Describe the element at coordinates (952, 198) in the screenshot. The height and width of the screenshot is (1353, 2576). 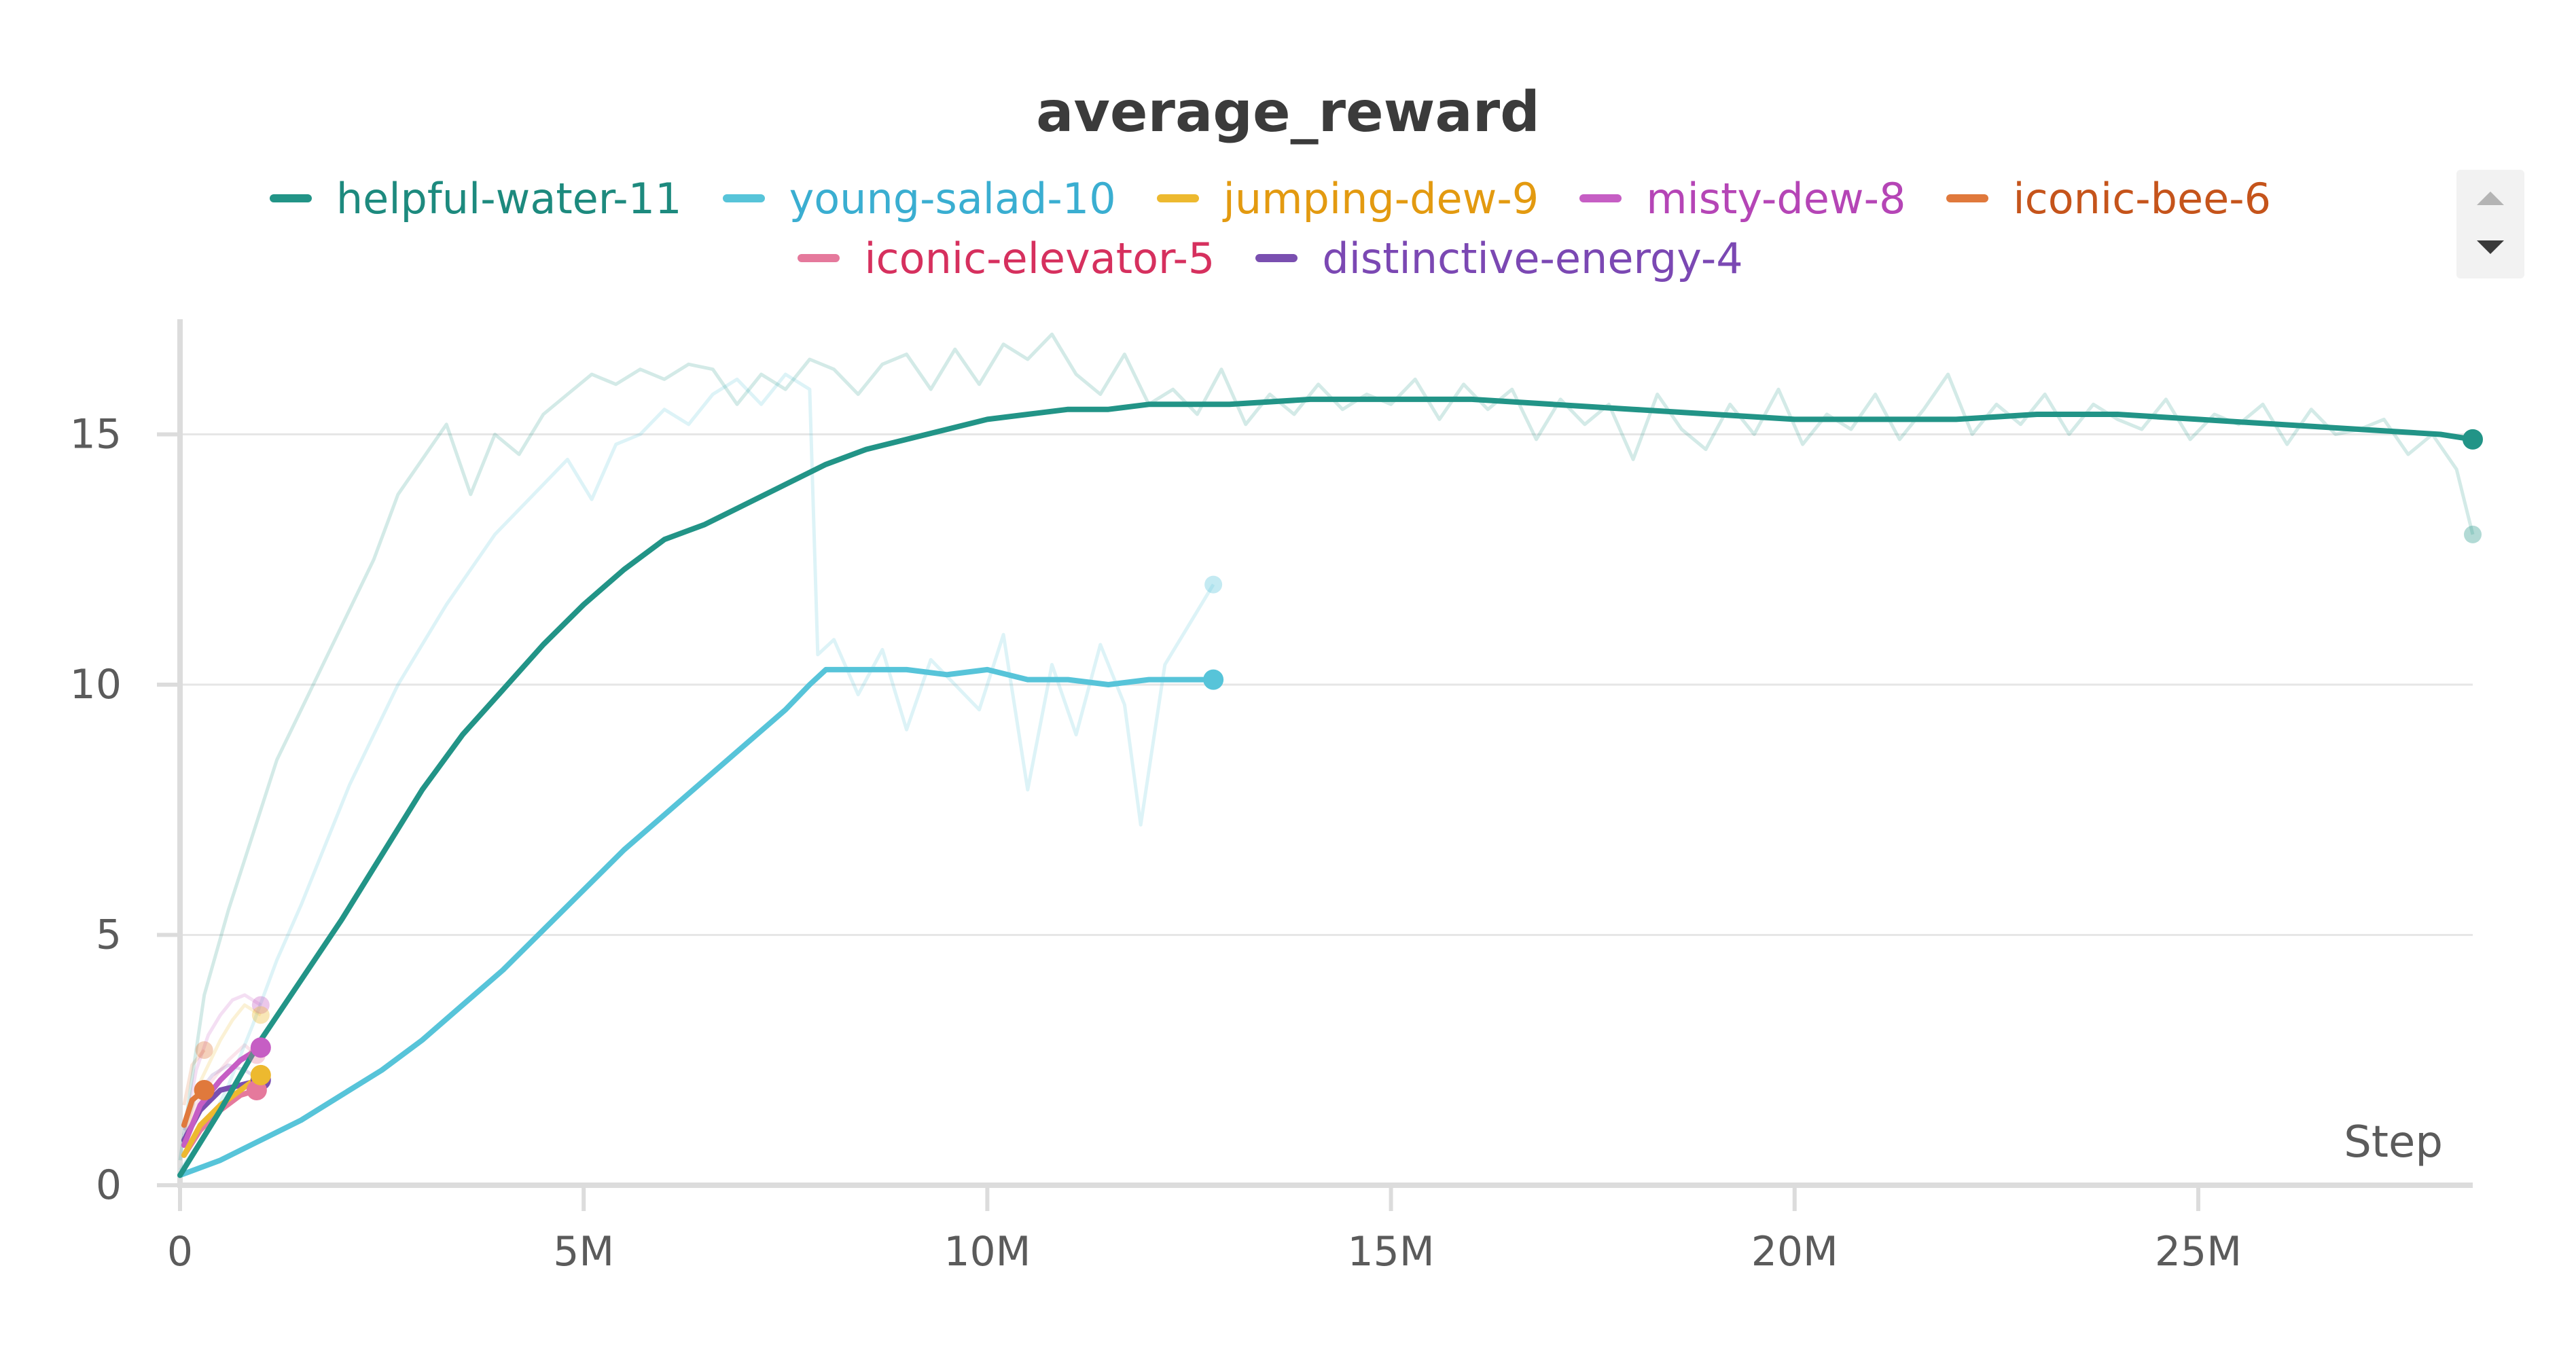
I see `legend-label: young-salad-10` at that location.